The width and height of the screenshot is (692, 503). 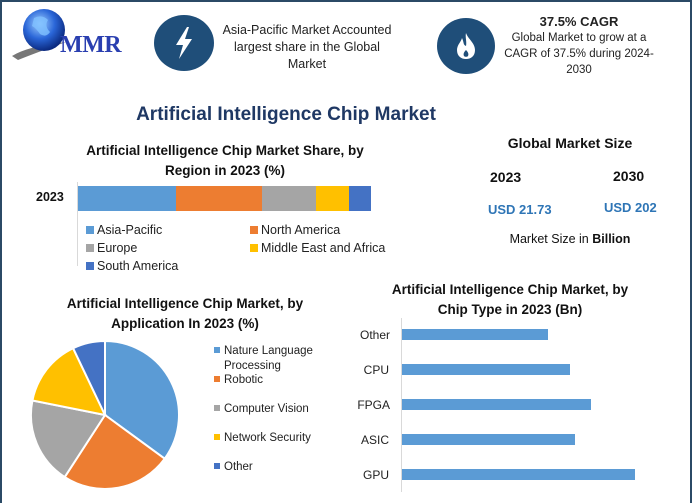 What do you see at coordinates (630, 207) in the screenshot?
I see `market-size-value-2030: USD 202` at bounding box center [630, 207].